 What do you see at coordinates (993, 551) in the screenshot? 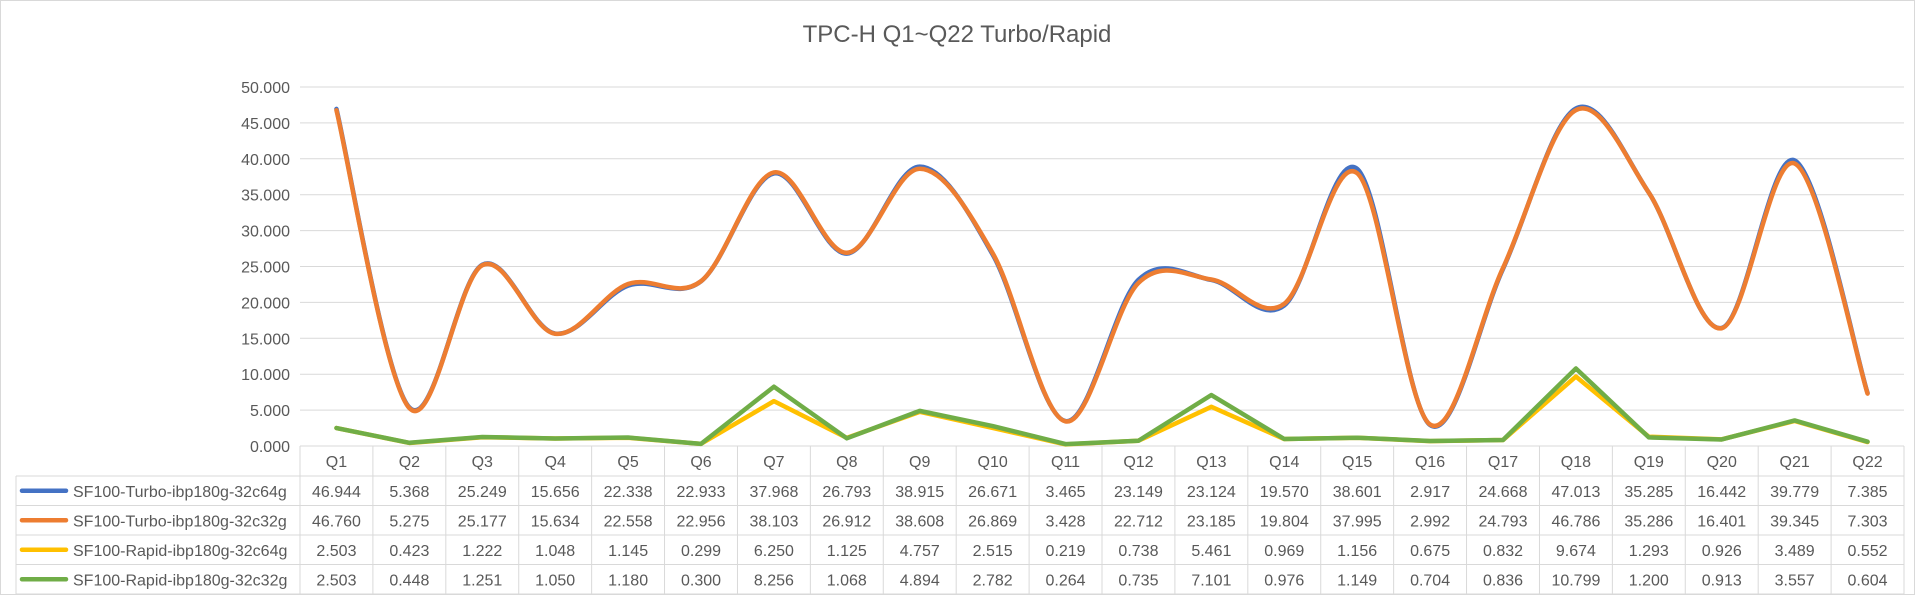
I see `table-cell-value: 2.515` at bounding box center [993, 551].